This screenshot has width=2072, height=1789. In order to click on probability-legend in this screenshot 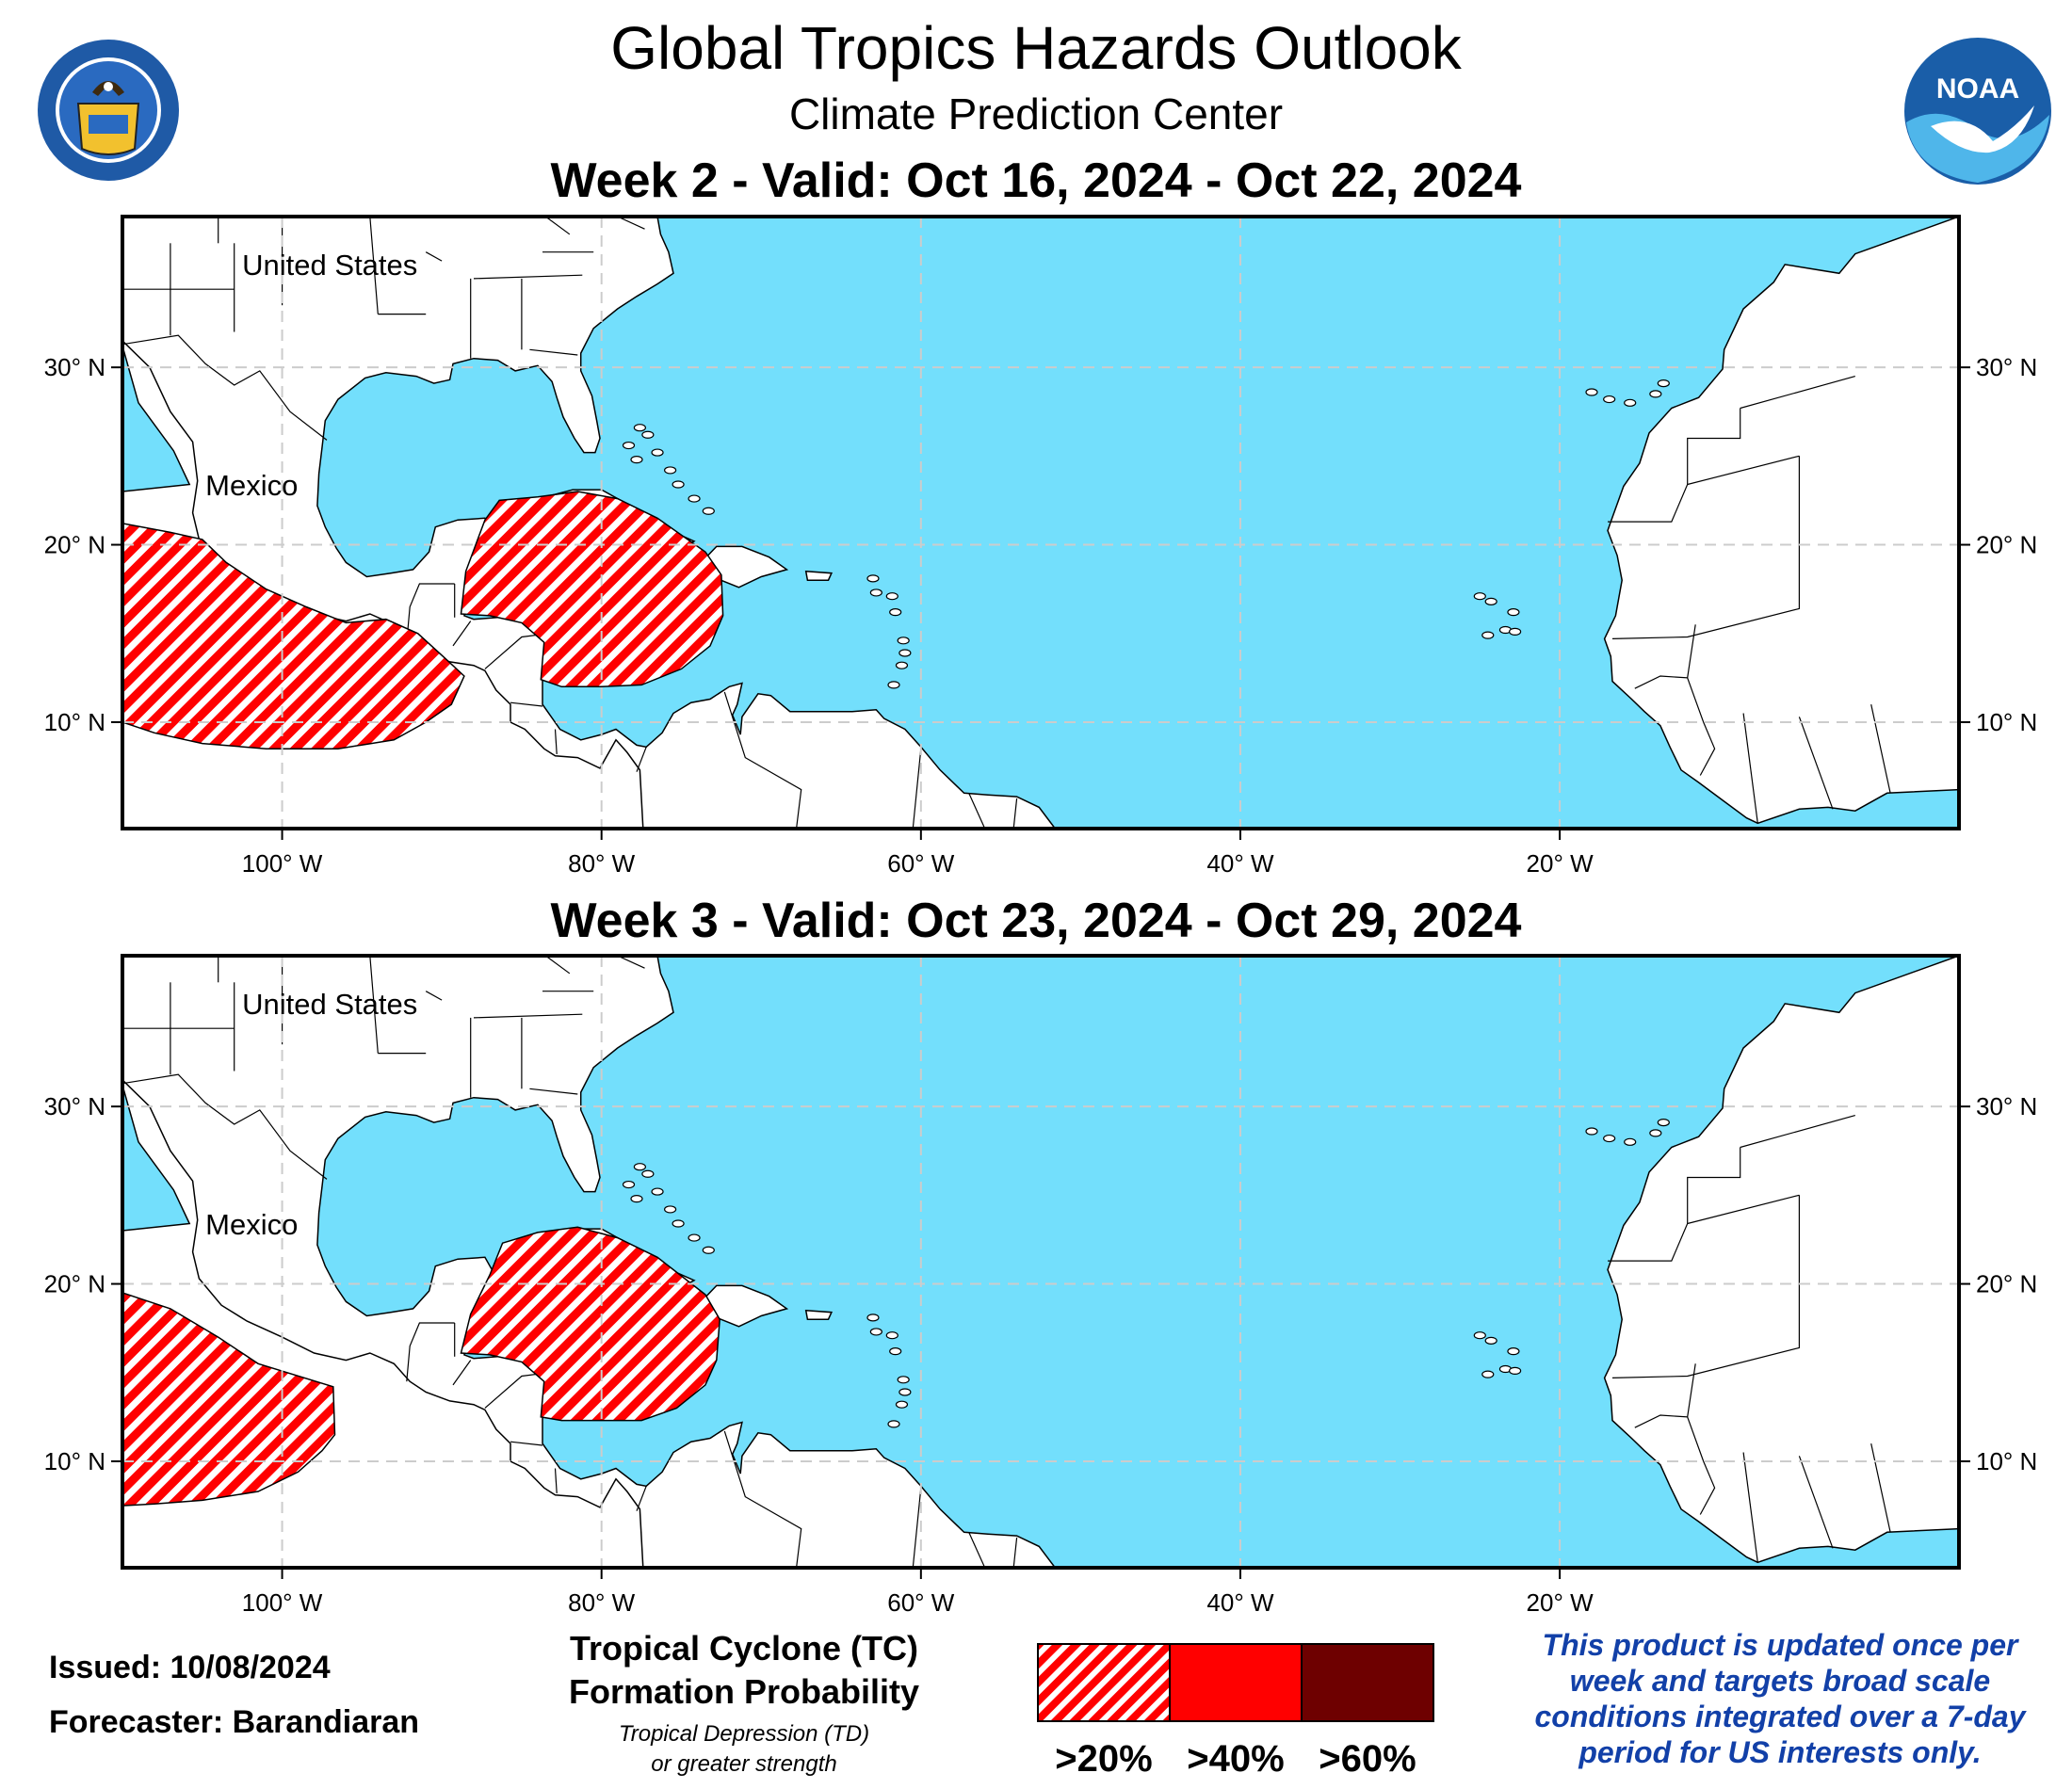, I will do `click(1235, 1682)`.